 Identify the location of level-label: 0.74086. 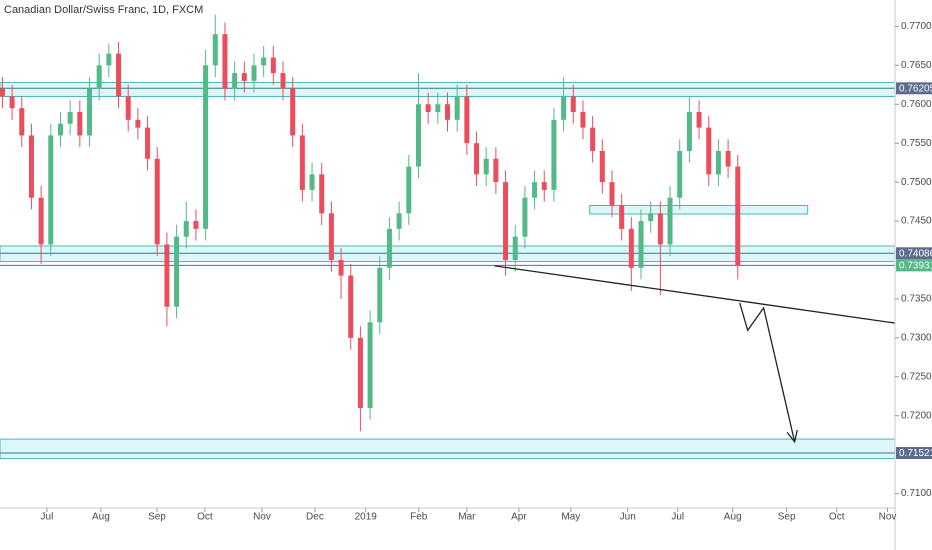
(915, 253).